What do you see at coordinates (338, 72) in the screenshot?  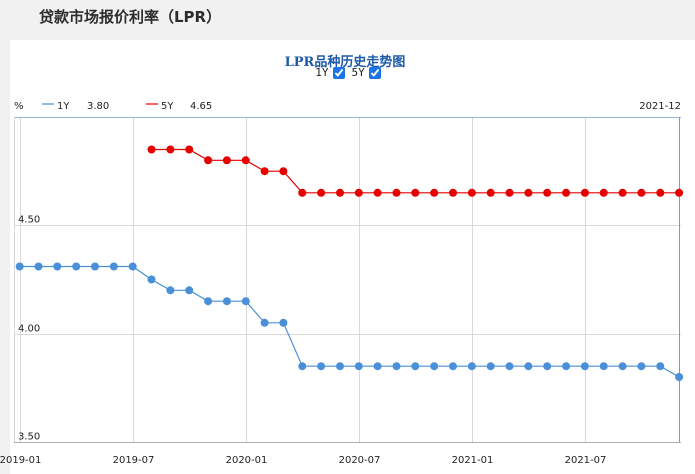 I see `toggle-1y-checkbox` at bounding box center [338, 72].